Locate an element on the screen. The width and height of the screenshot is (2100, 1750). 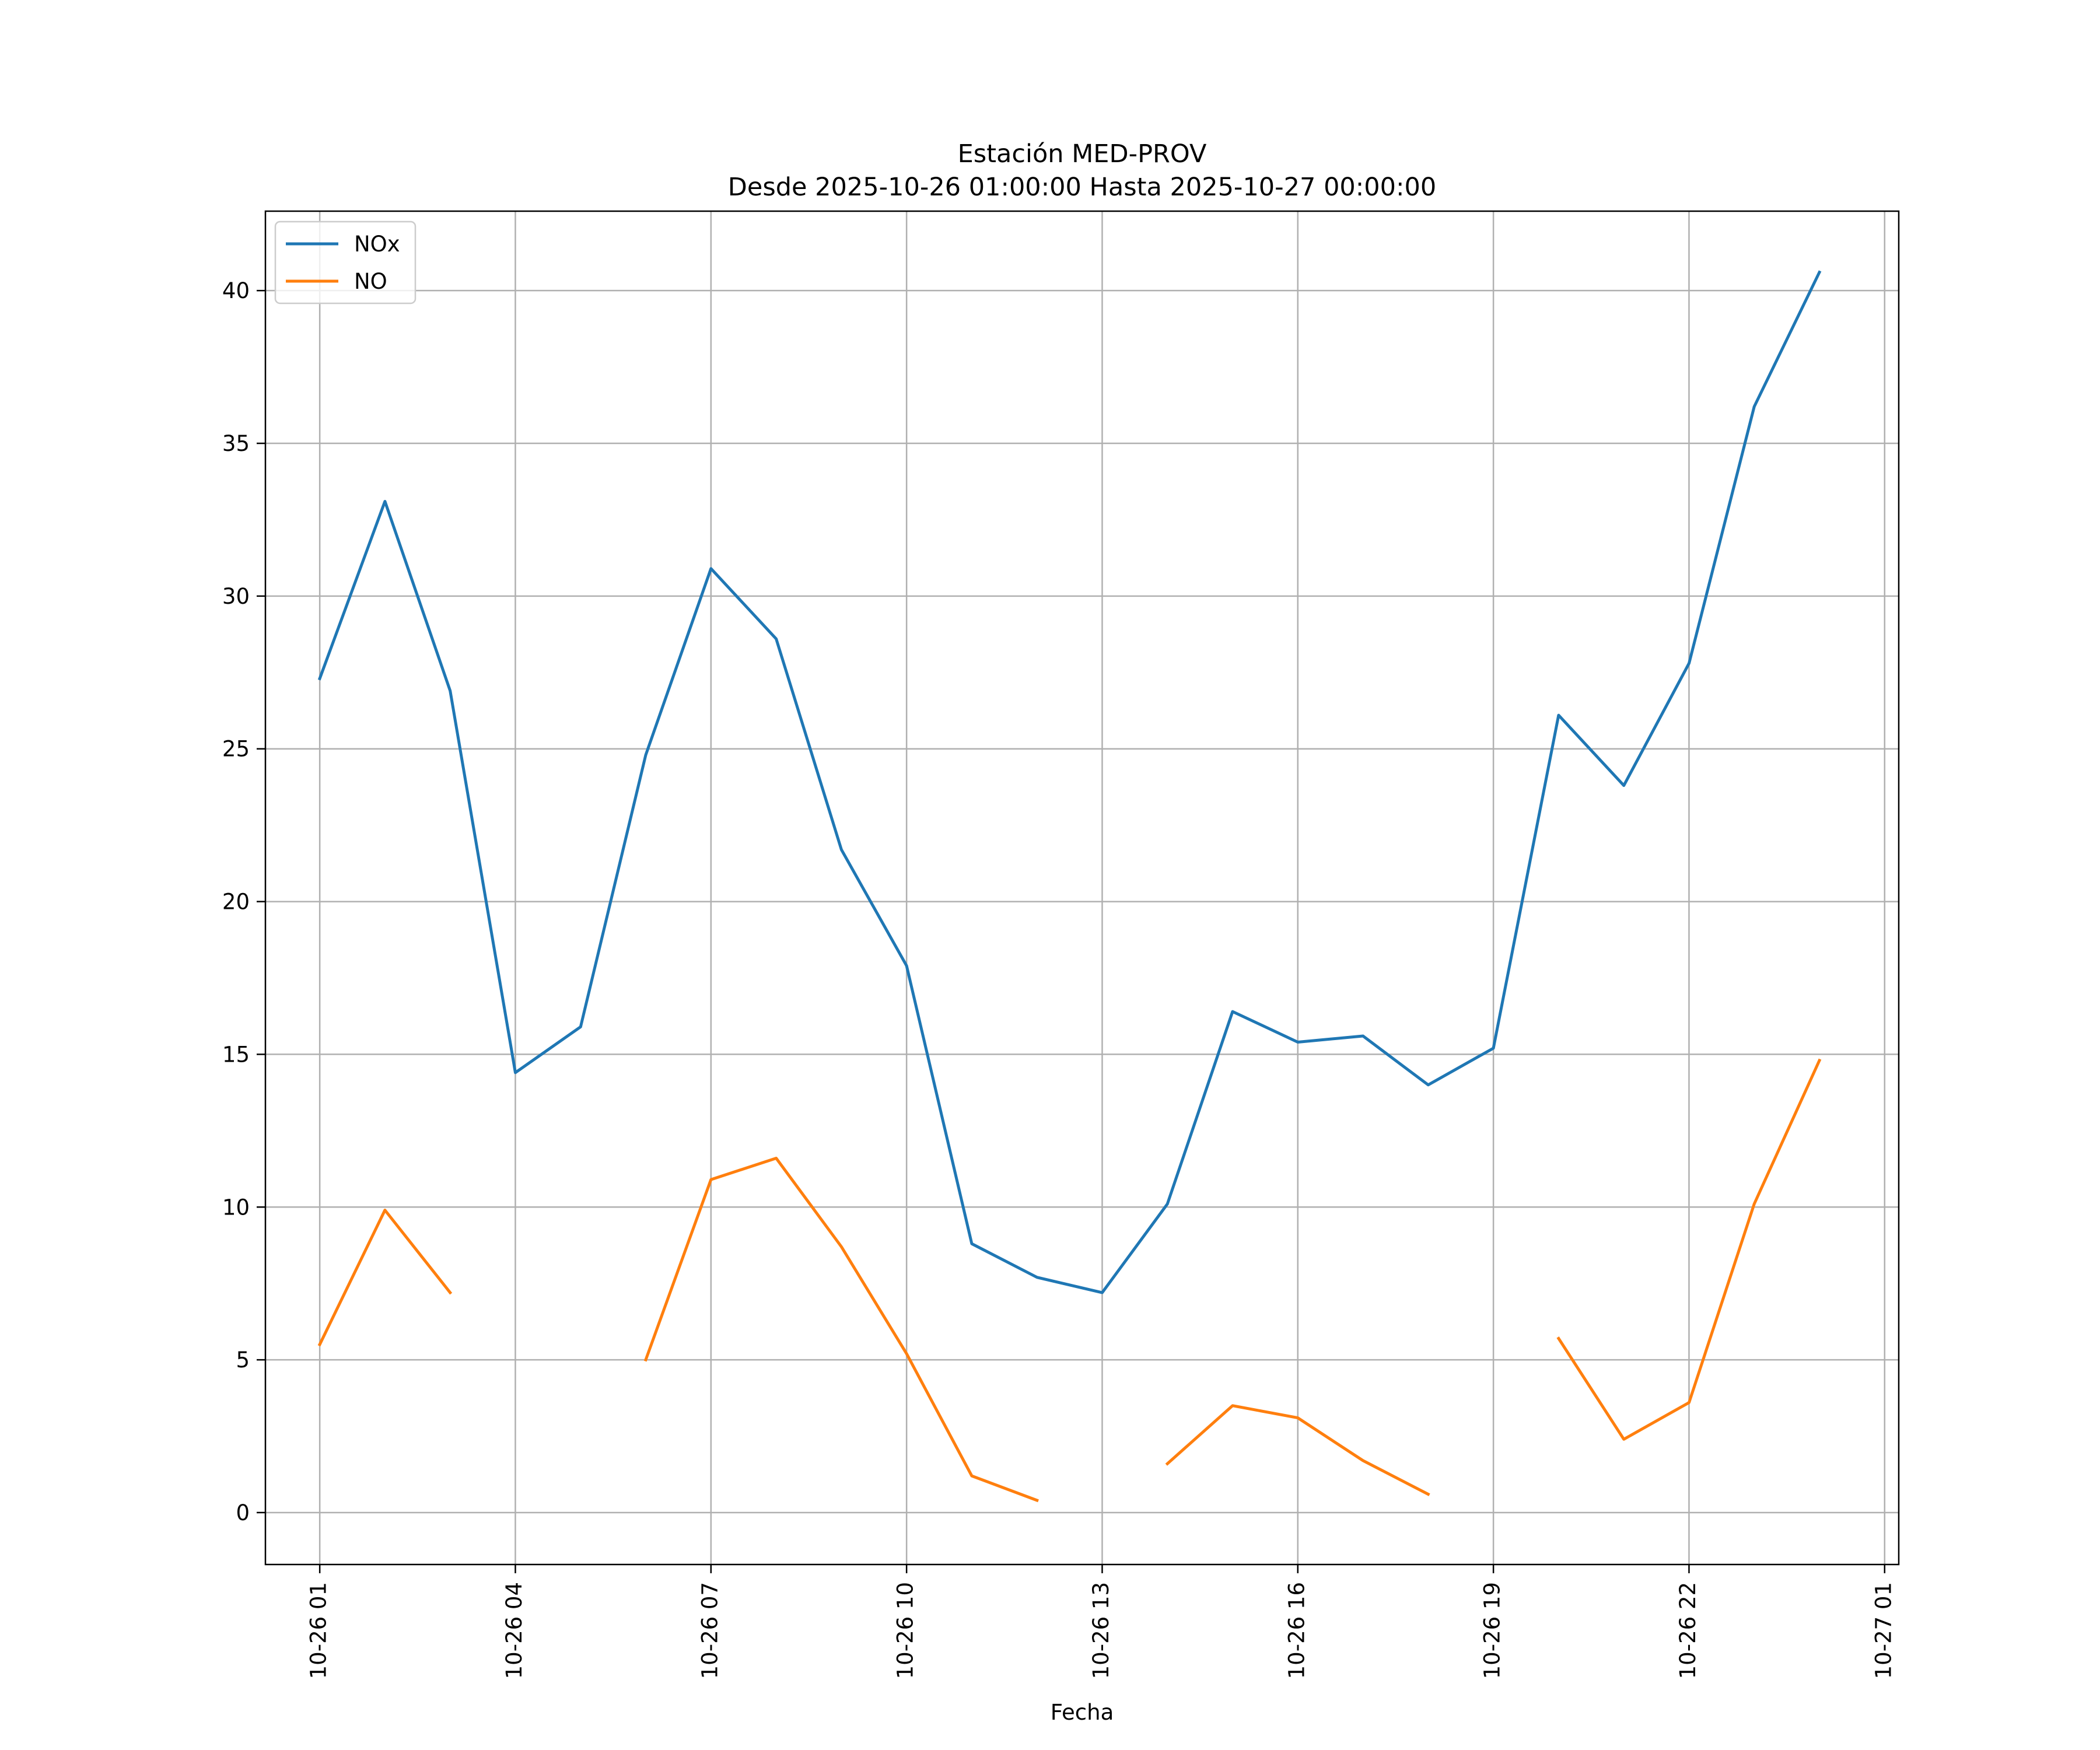
y-tick-label: 0 is located at coordinates (243, 1512).